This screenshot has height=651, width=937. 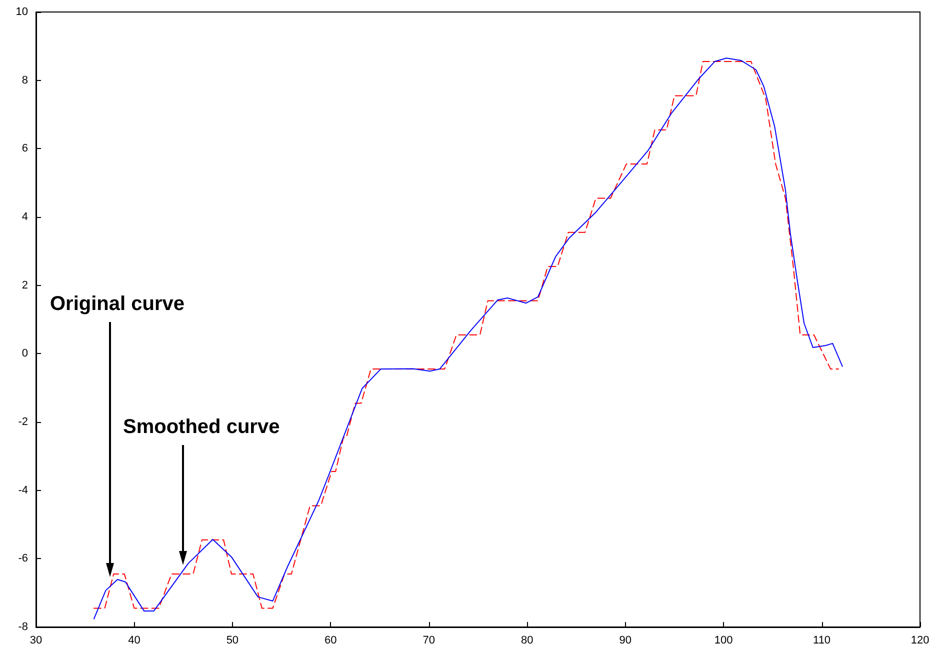 I want to click on x-tick-label: 100, so click(x=723, y=640).